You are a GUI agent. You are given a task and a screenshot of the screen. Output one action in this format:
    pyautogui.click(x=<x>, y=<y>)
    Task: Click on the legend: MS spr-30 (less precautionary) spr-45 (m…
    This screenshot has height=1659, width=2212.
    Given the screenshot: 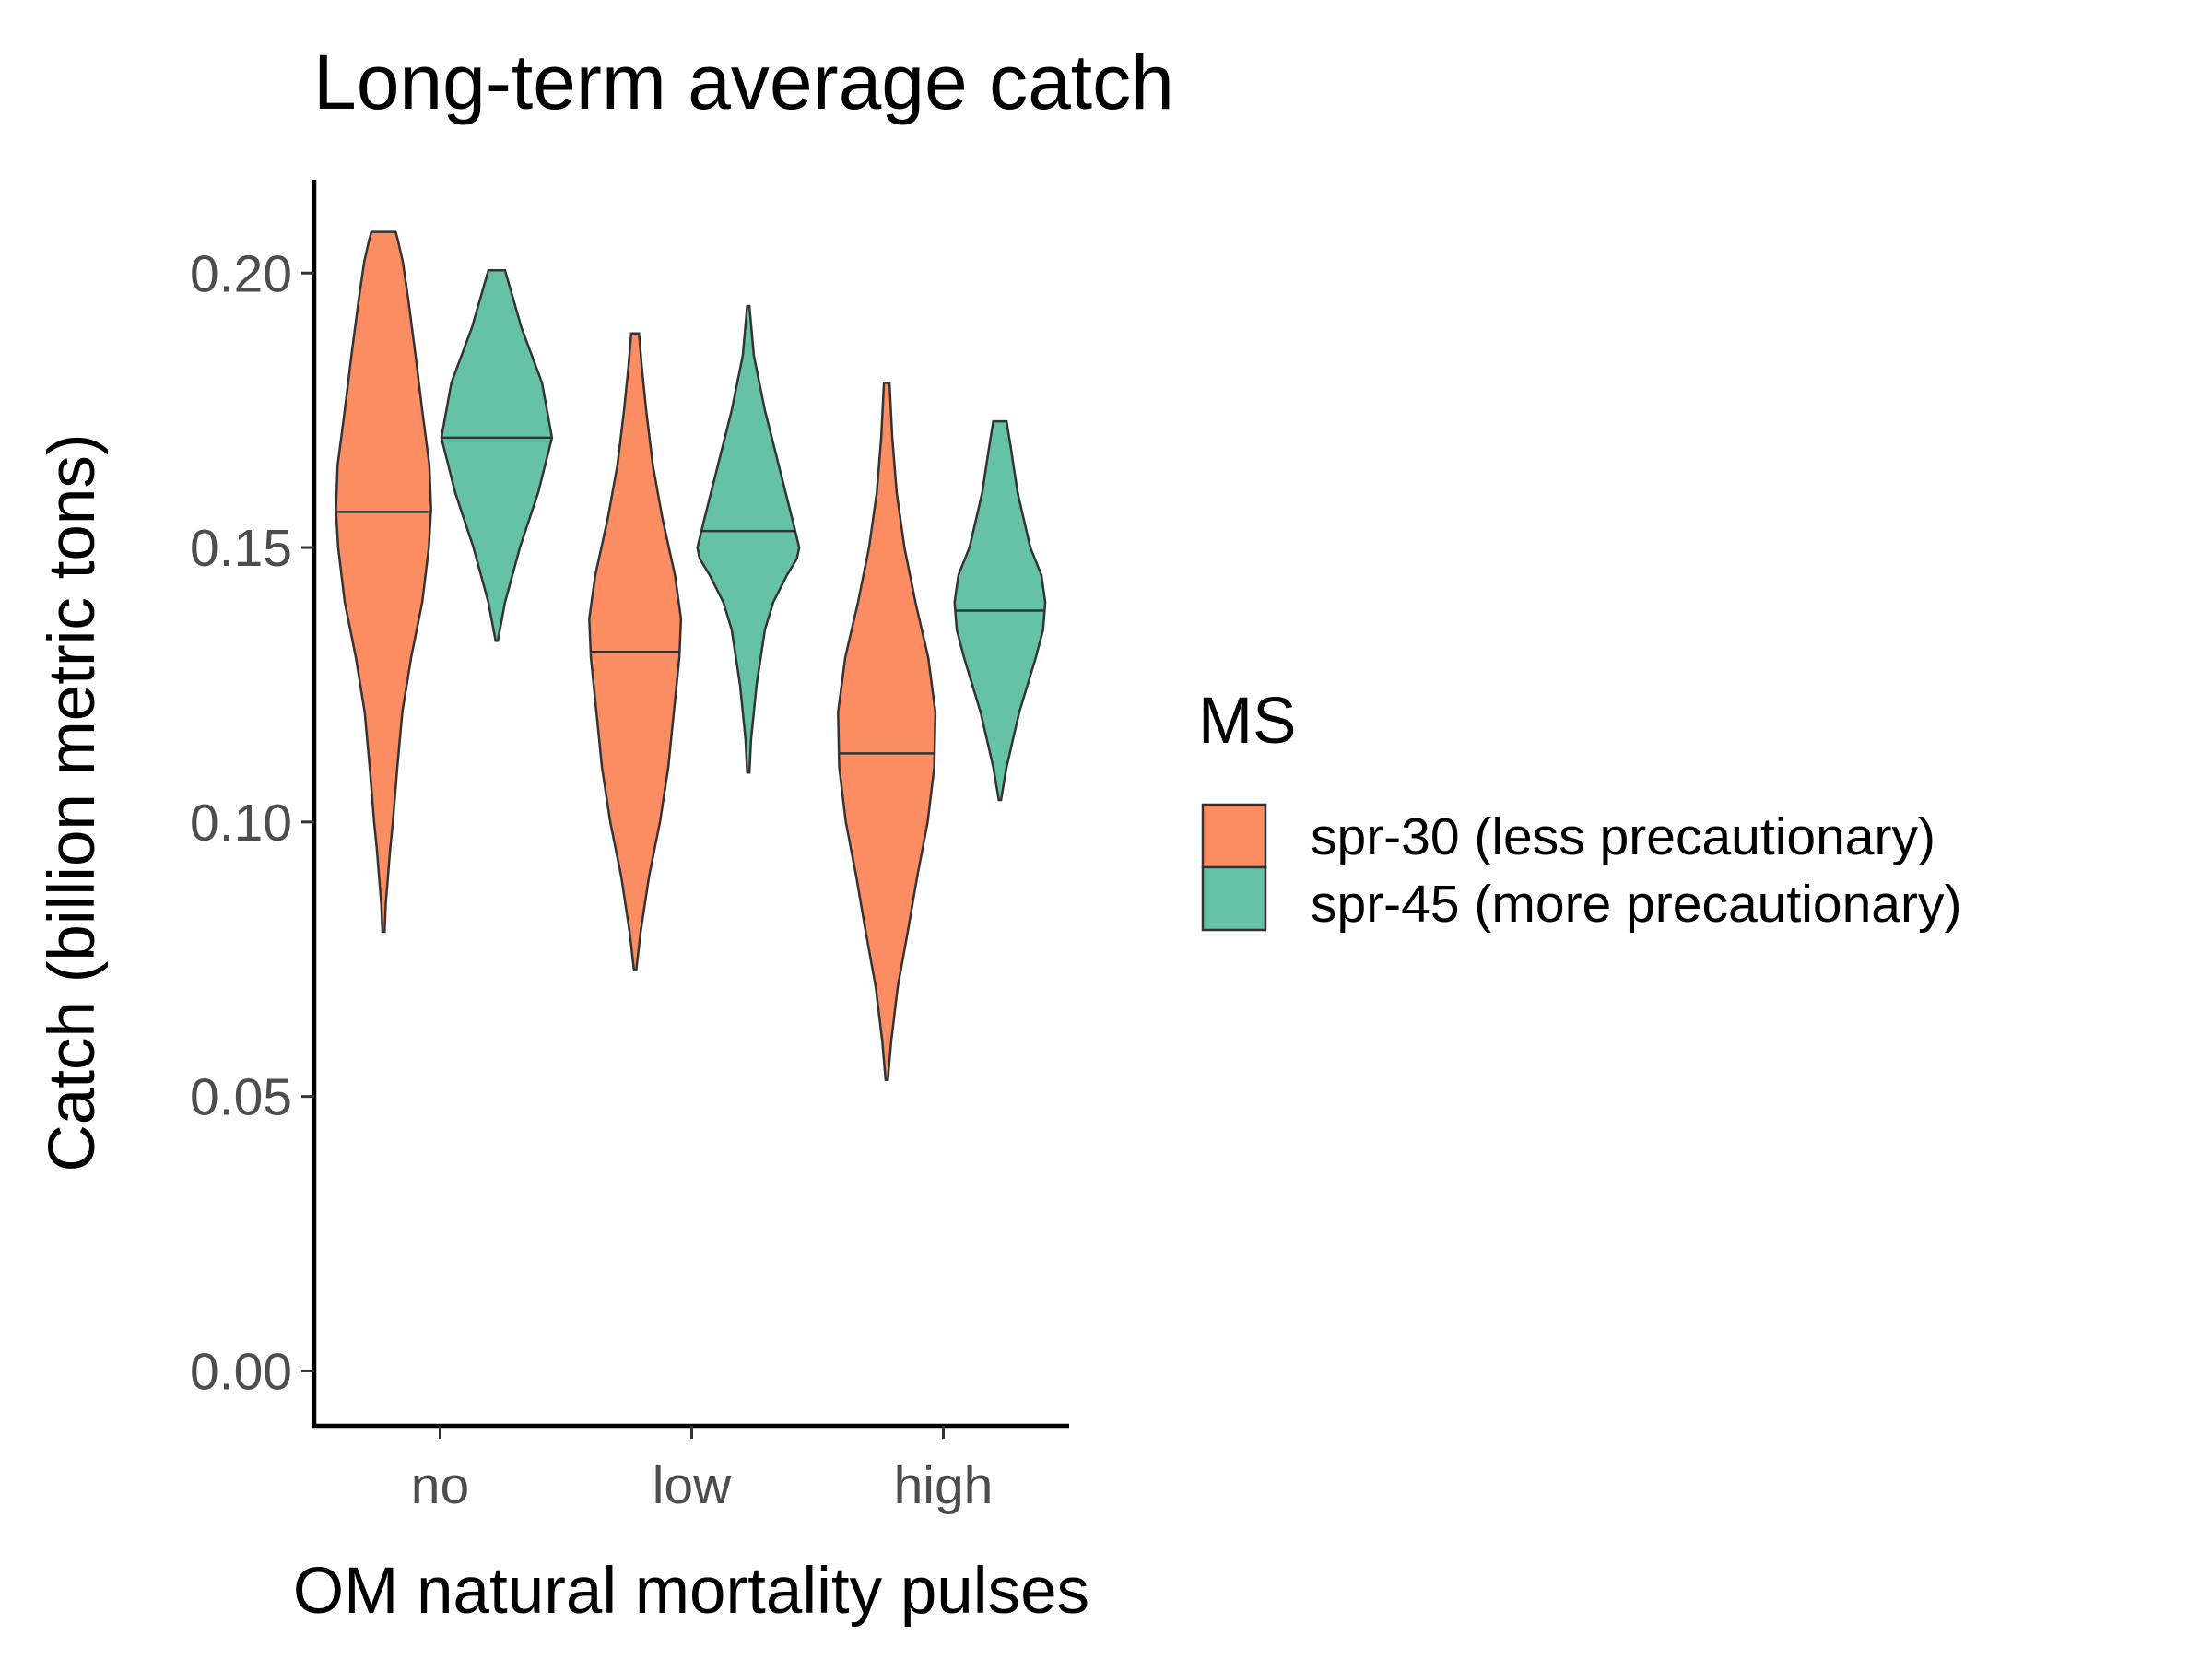 What is the action you would take?
    pyautogui.click(x=1579, y=809)
    